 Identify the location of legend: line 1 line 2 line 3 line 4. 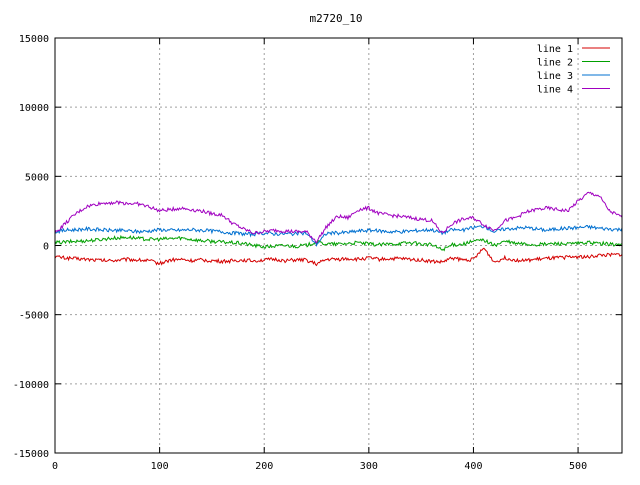
(573, 70).